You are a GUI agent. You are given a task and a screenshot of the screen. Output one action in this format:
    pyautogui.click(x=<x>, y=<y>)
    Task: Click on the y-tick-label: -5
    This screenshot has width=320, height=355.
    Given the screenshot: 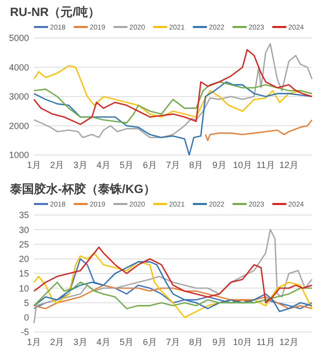 What is the action you would take?
    pyautogui.click(x=24, y=332)
    